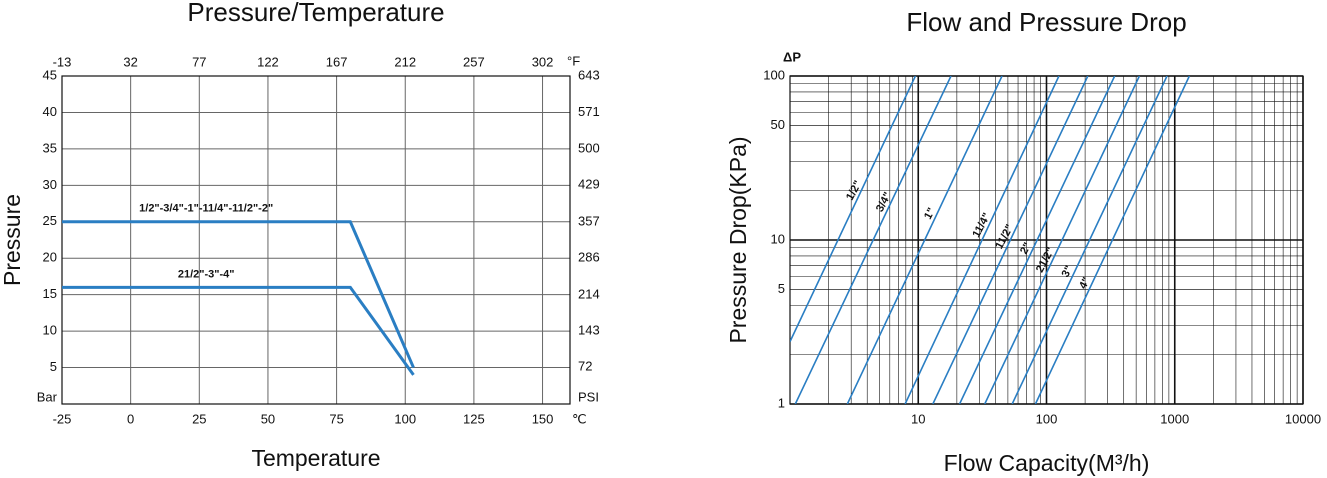  What do you see at coordinates (774, 74) in the screenshot?
I see `y-tick-label: 100` at bounding box center [774, 74].